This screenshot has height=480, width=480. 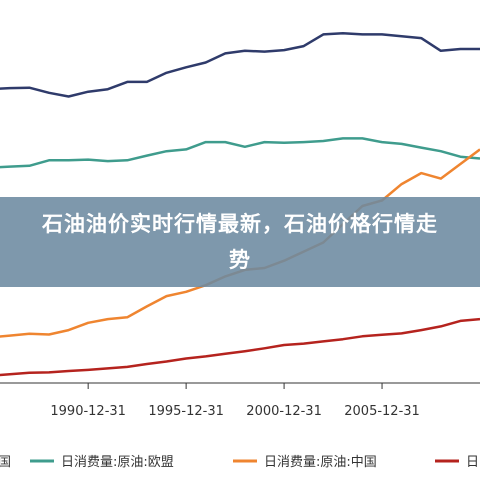 I want to click on x-tick-label: 2000-12-31, so click(x=284, y=411).